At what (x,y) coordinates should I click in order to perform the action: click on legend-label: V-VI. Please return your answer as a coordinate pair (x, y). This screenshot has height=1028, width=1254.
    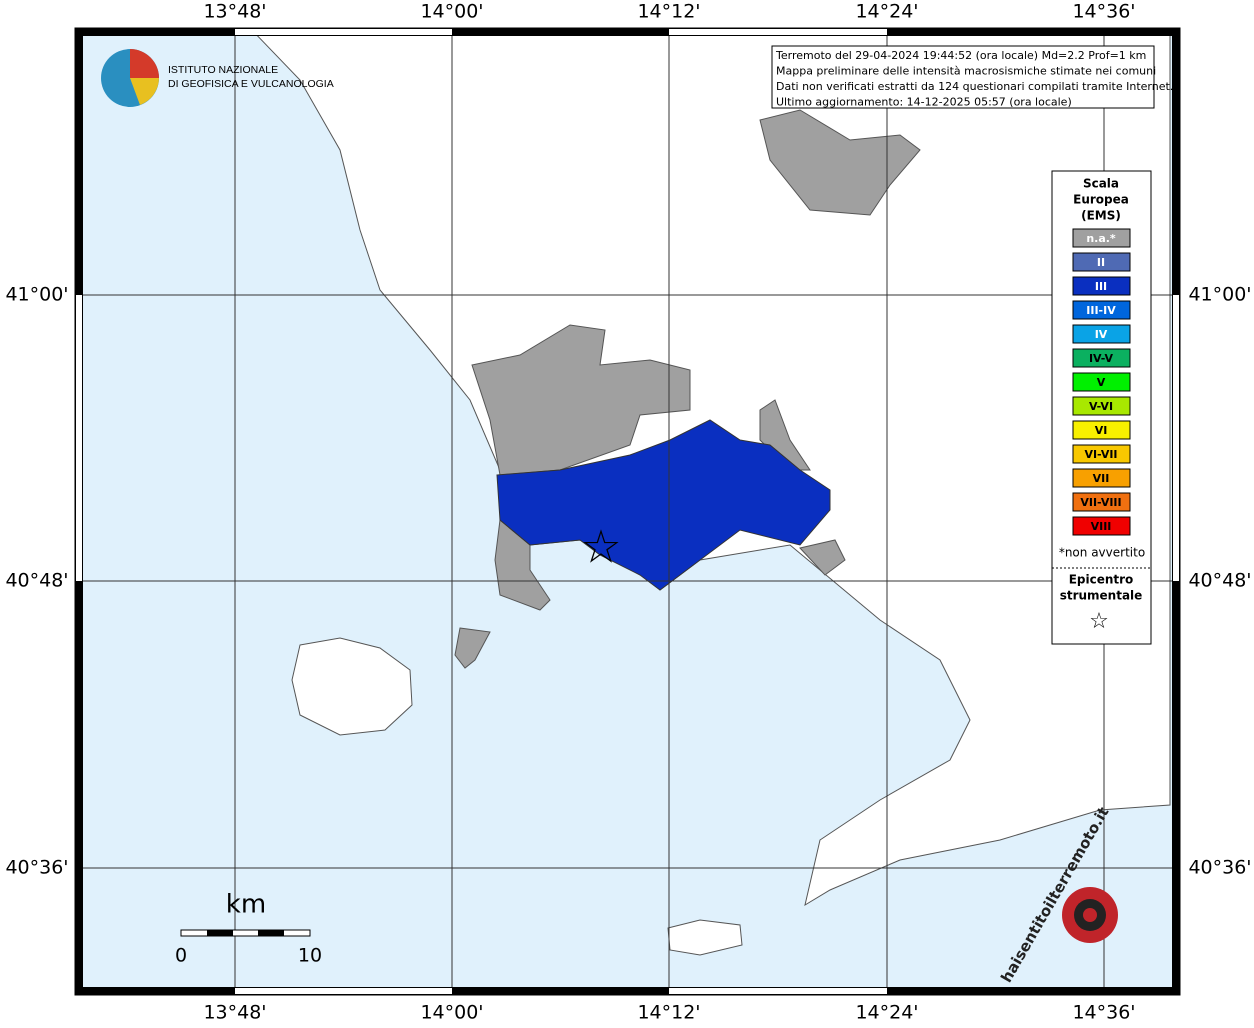
    Looking at the image, I should click on (1101, 406).